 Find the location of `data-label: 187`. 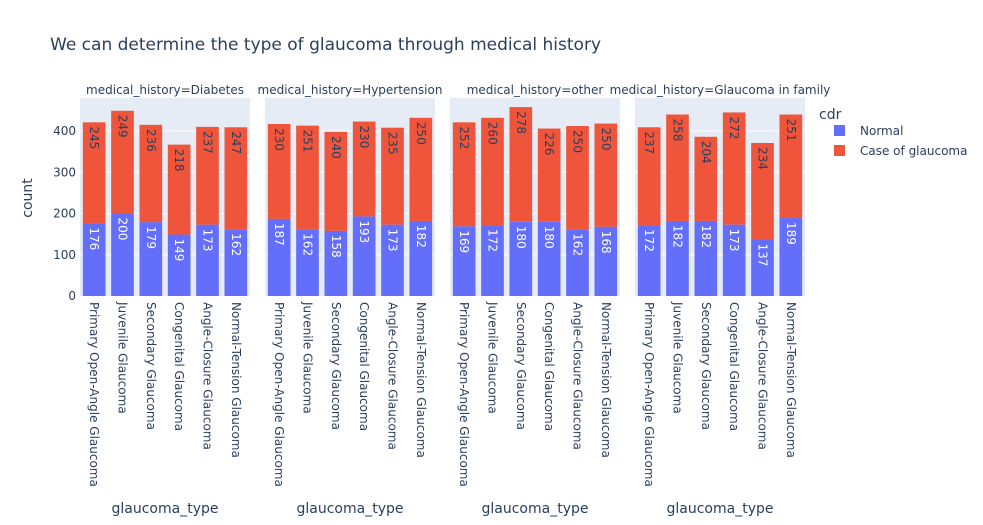

data-label: 187 is located at coordinates (279, 234).